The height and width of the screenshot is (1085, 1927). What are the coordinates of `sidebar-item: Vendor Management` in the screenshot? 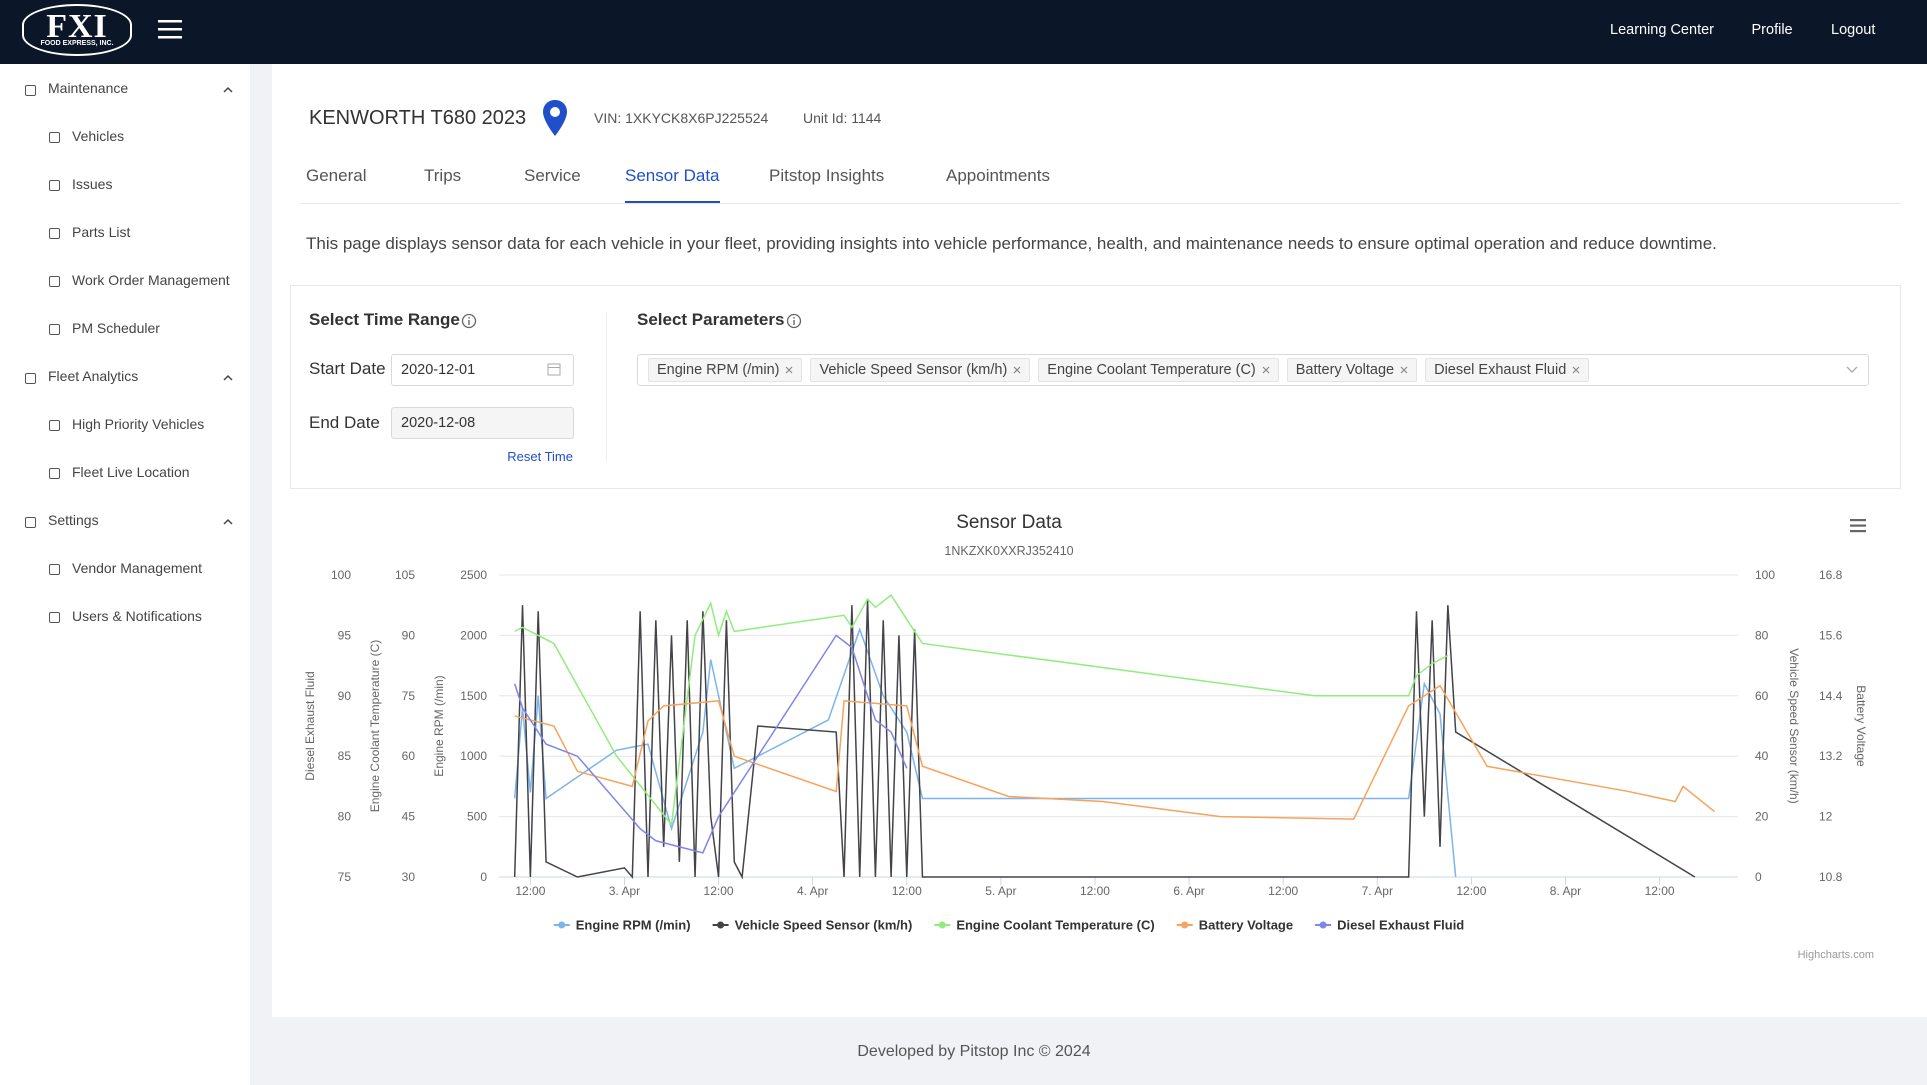 It's located at (137, 568).